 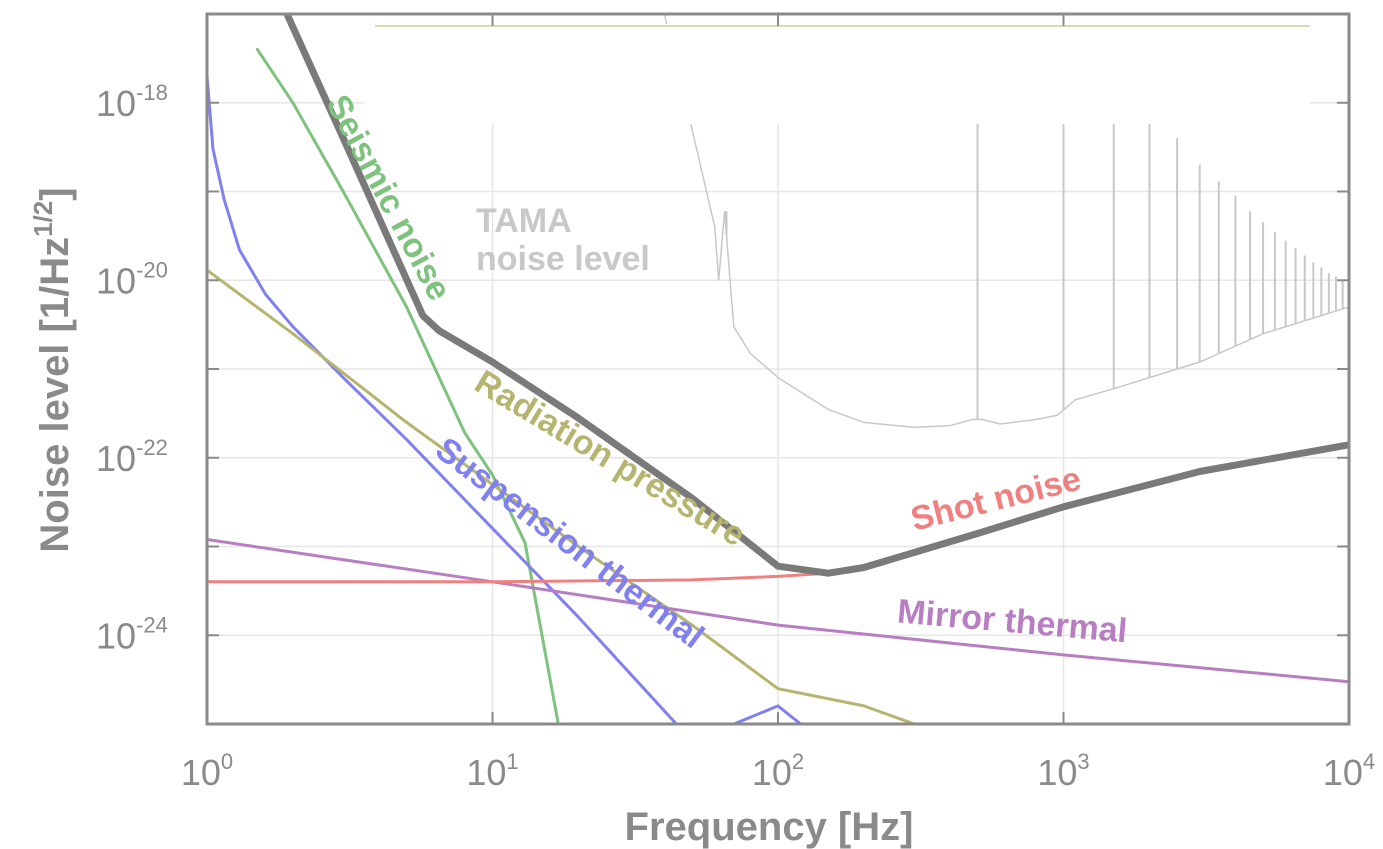 I want to click on y-axis-title: Noise level [1/Hz1/2], so click(x=52, y=369).